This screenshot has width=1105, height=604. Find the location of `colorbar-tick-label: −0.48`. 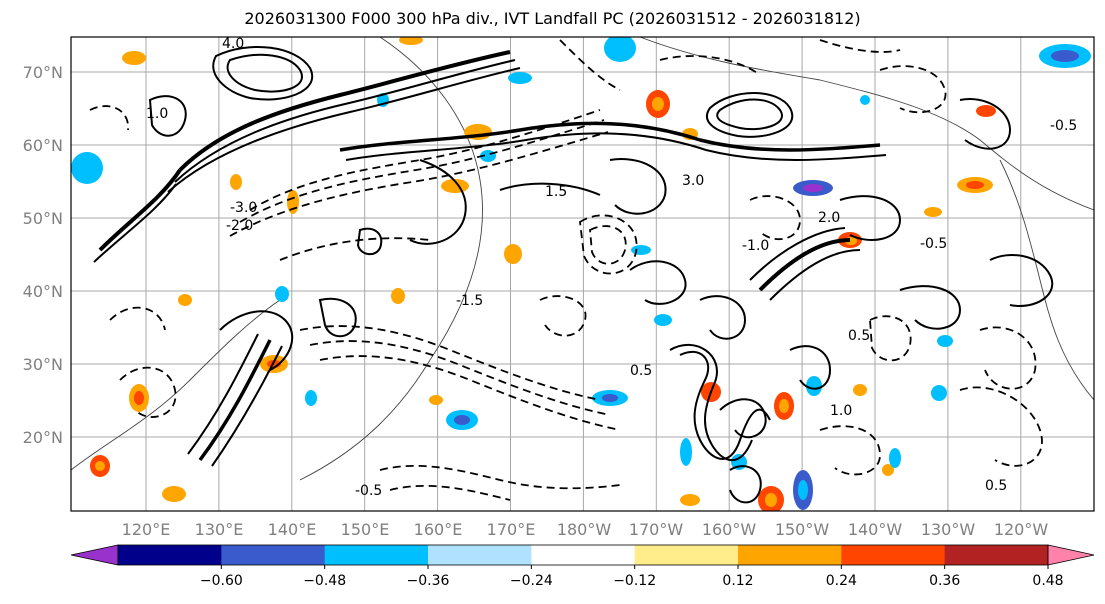

colorbar-tick-label: −0.48 is located at coordinates (324, 581).